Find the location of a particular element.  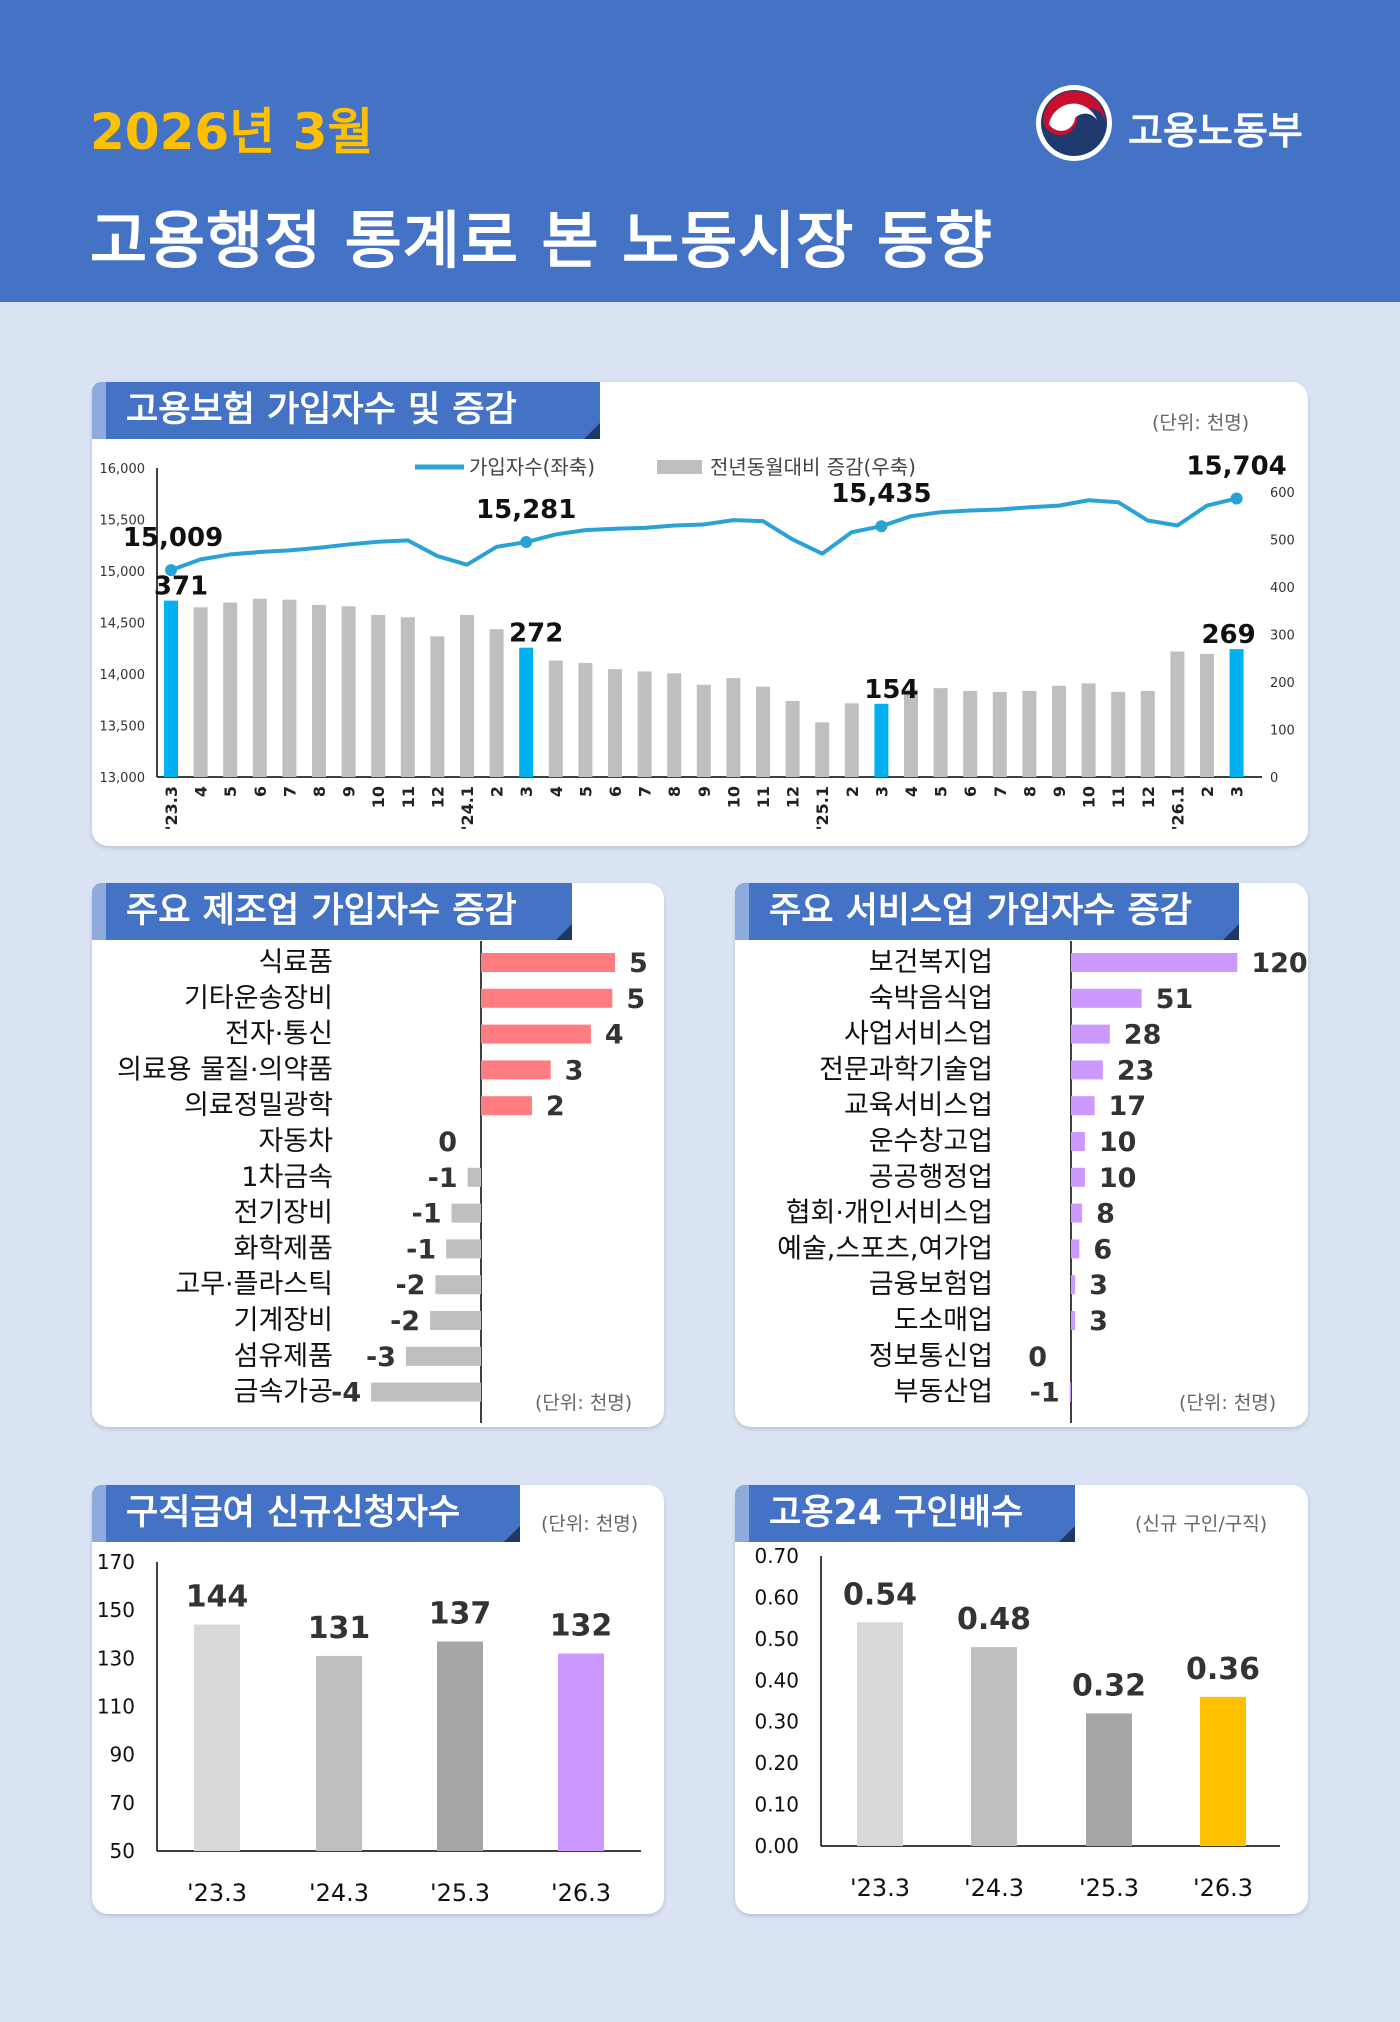

legend-line-label: 가입자수(좌축) is located at coordinates (532, 467).